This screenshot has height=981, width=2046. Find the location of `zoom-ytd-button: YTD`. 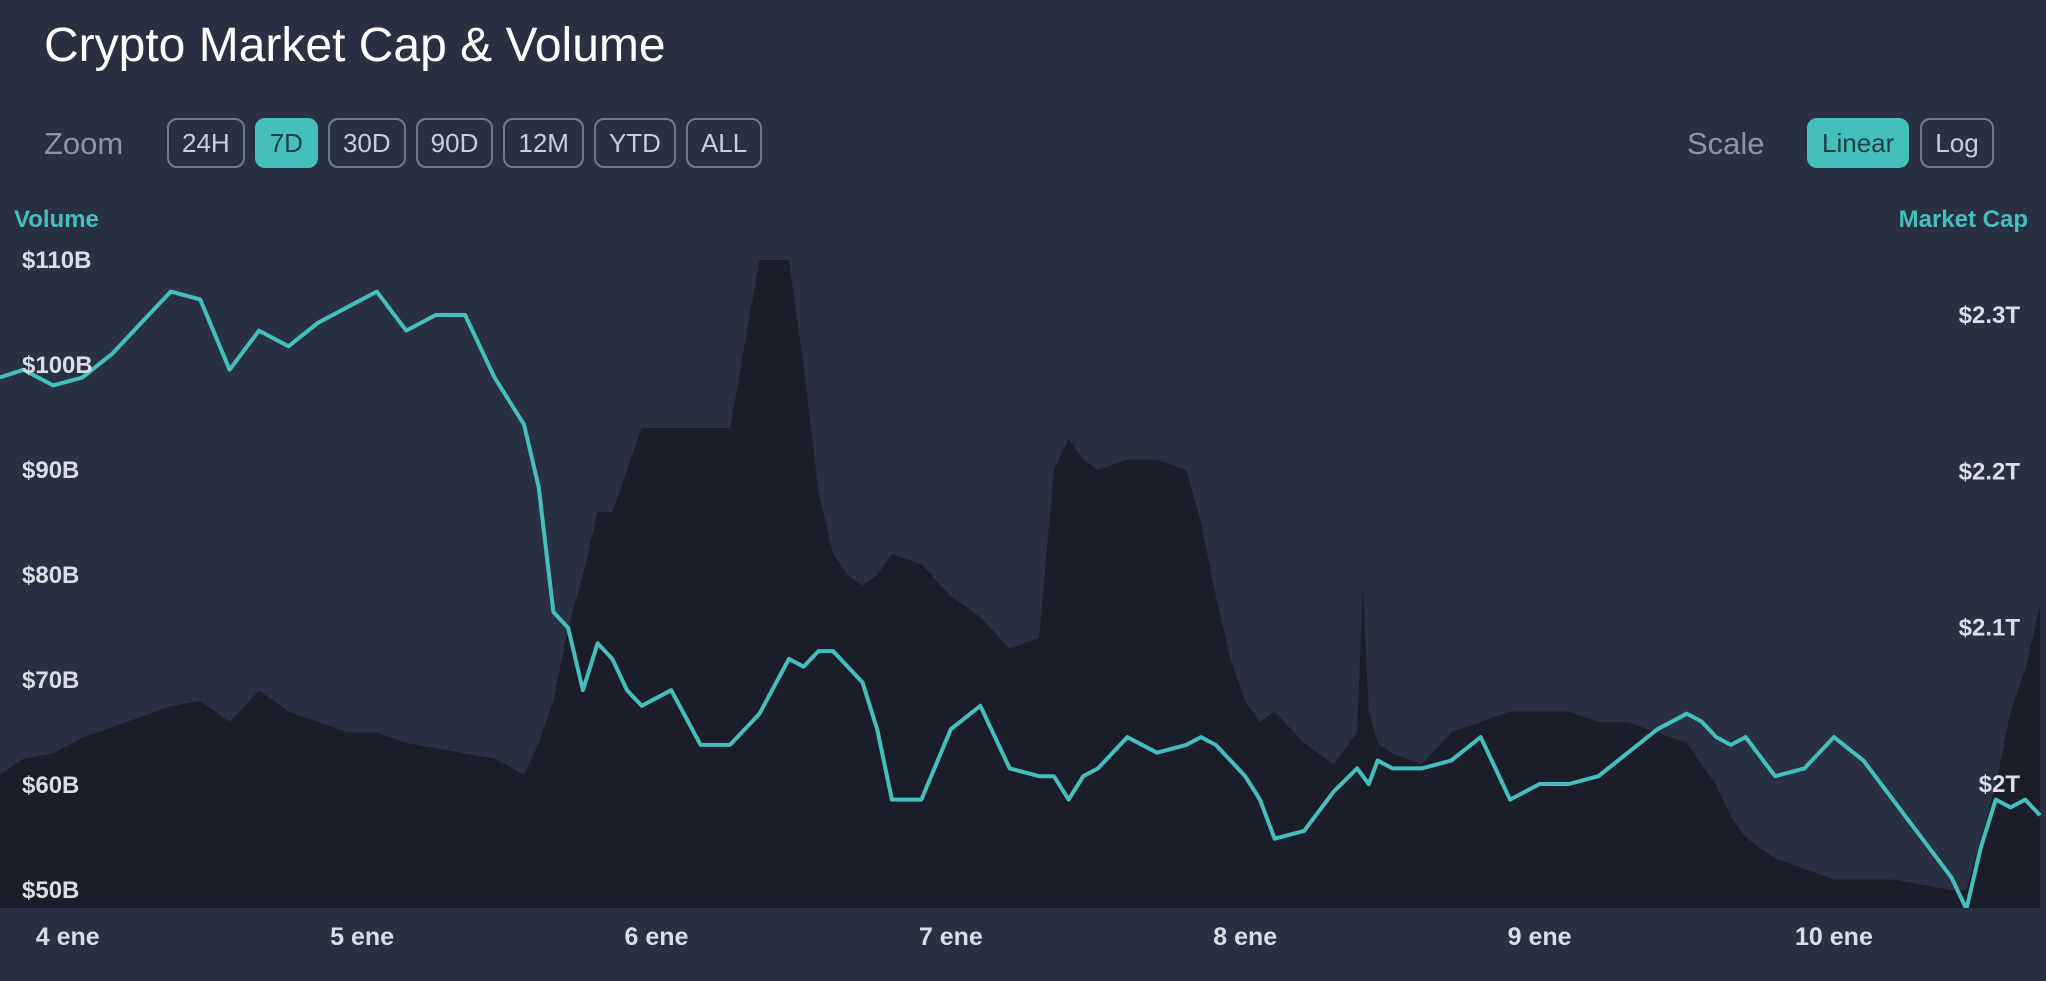

zoom-ytd-button: YTD is located at coordinates (634, 143).